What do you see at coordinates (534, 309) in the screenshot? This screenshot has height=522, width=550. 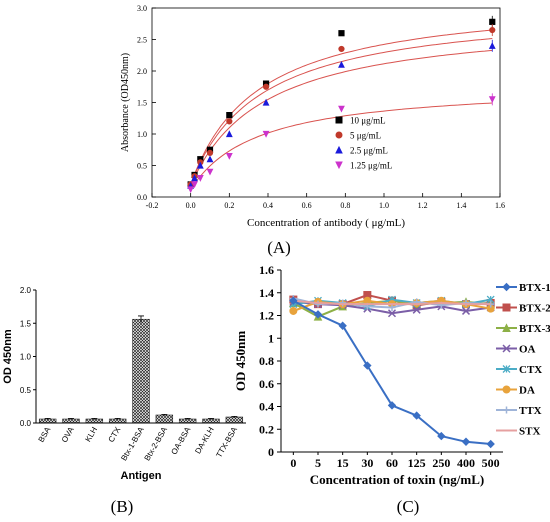 I see `panel-c-legend-label: BTX-2` at bounding box center [534, 309].